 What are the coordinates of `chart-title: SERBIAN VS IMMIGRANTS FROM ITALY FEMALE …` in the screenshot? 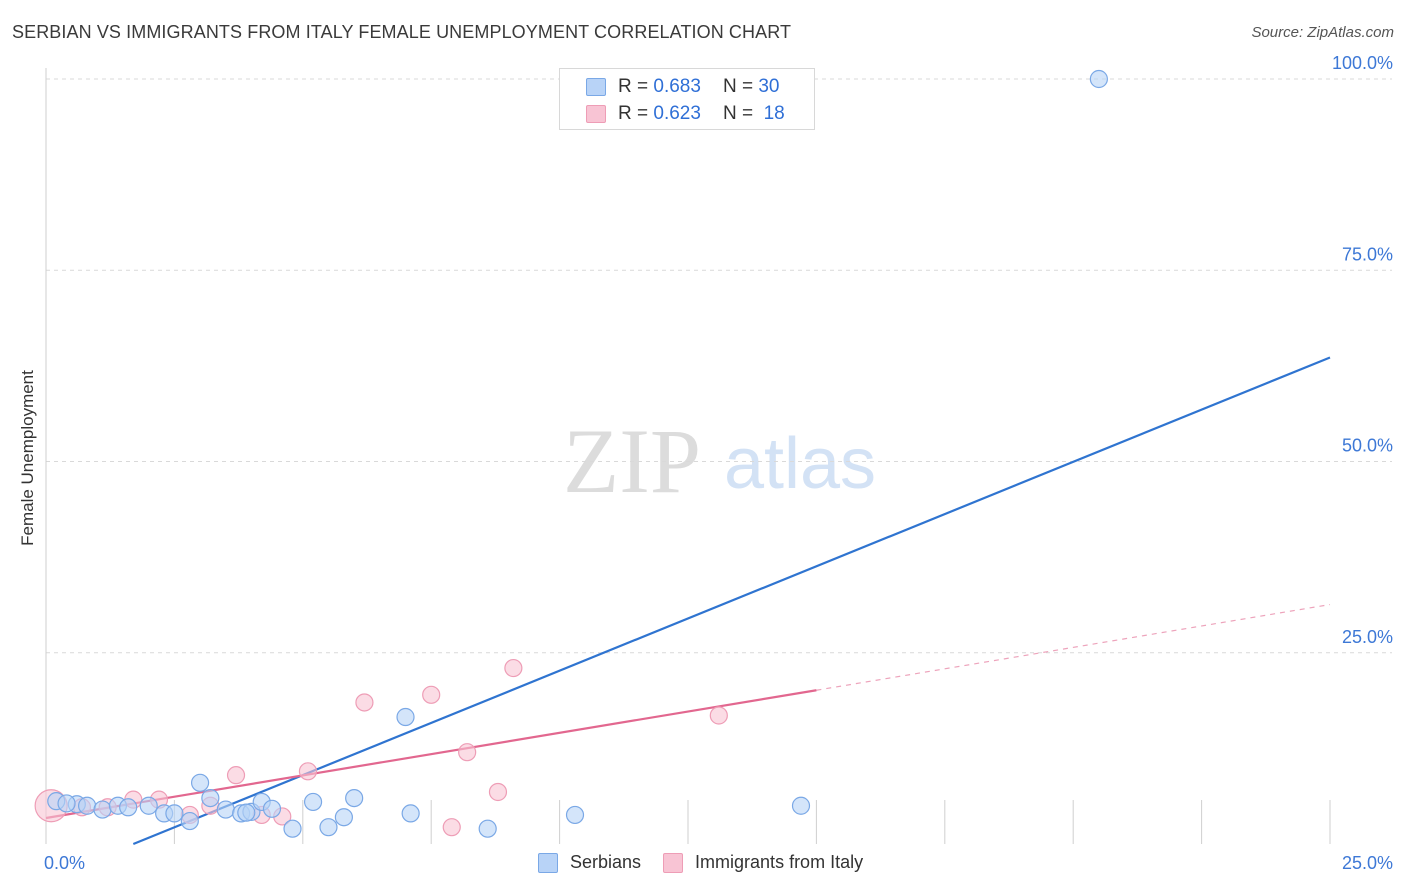 It's located at (402, 32).